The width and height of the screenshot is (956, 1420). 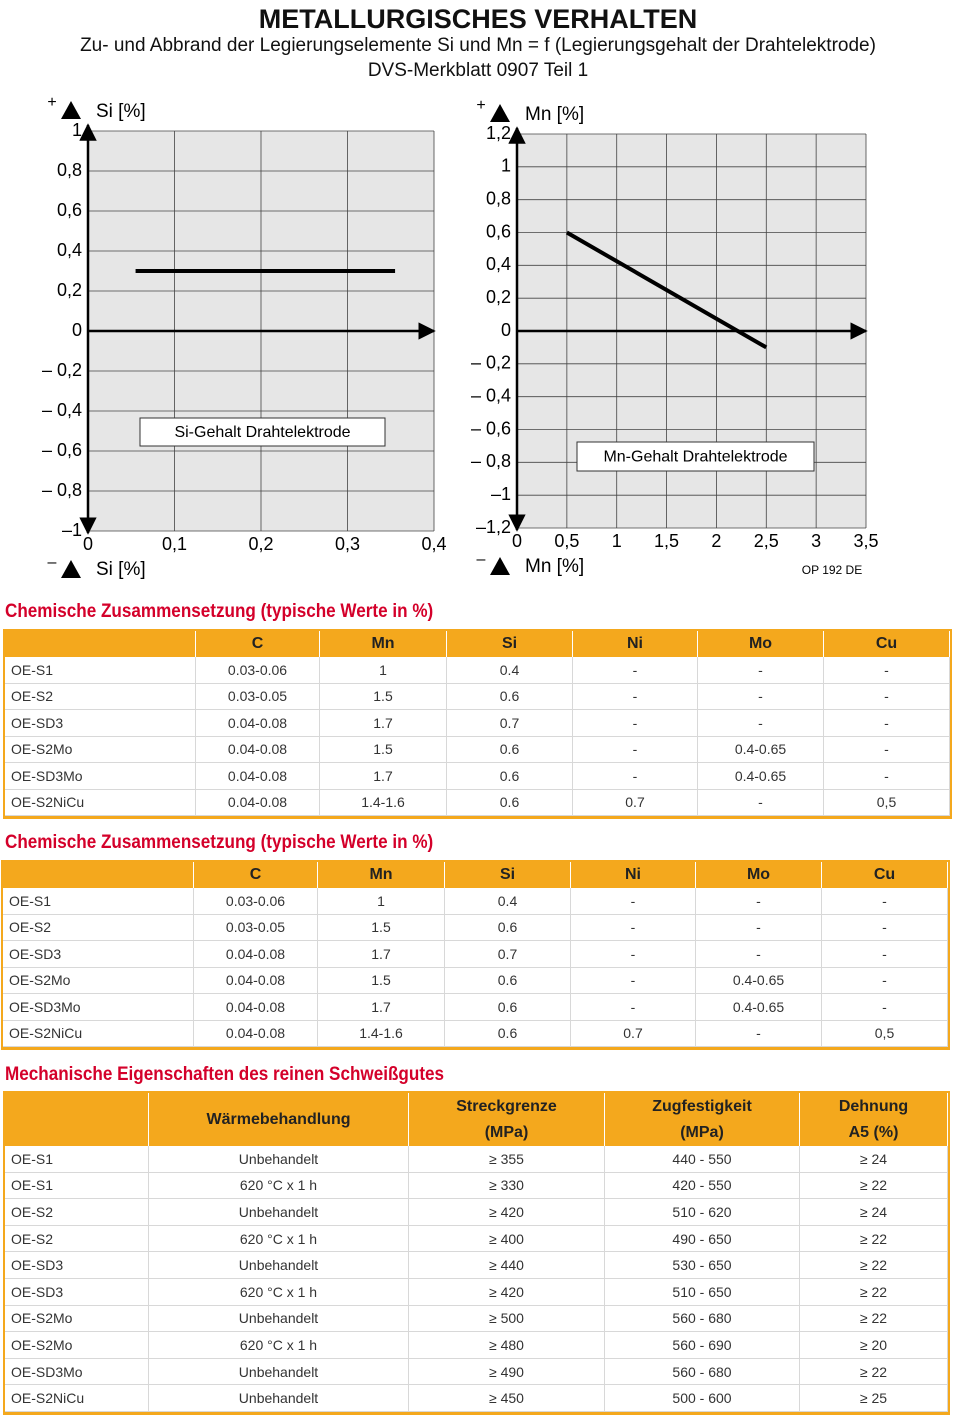 I want to click on y-tick-label: 0,6, so click(x=498, y=231).